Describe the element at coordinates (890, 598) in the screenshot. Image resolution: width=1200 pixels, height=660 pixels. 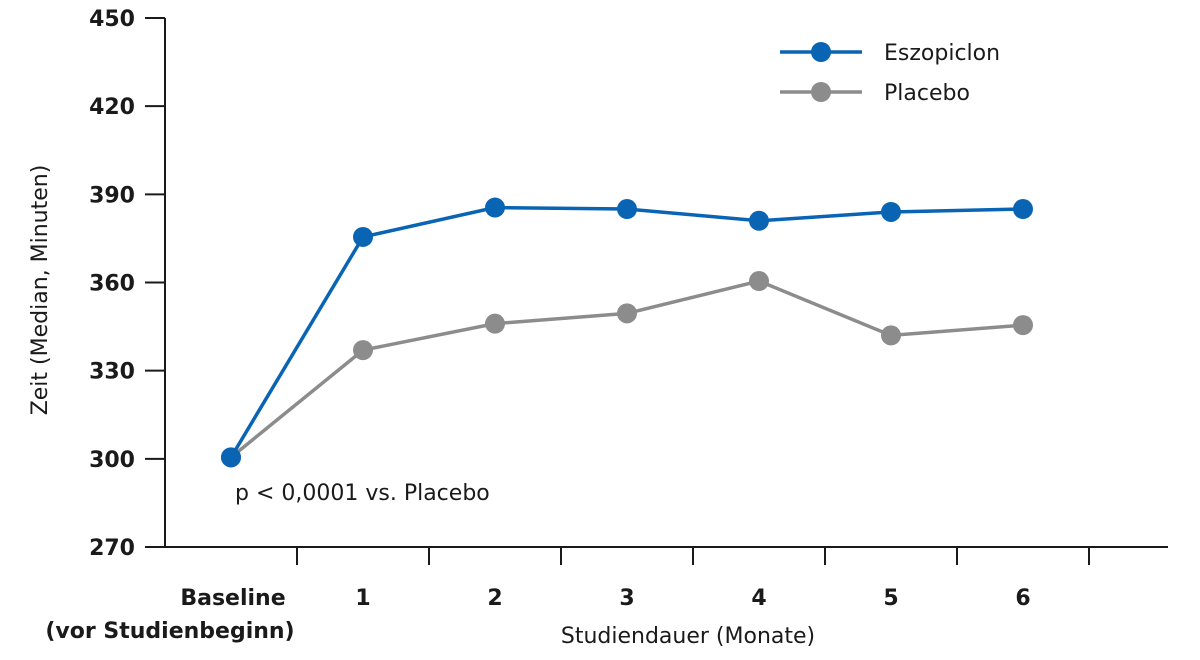
I see `x-tick-label: 5` at that location.